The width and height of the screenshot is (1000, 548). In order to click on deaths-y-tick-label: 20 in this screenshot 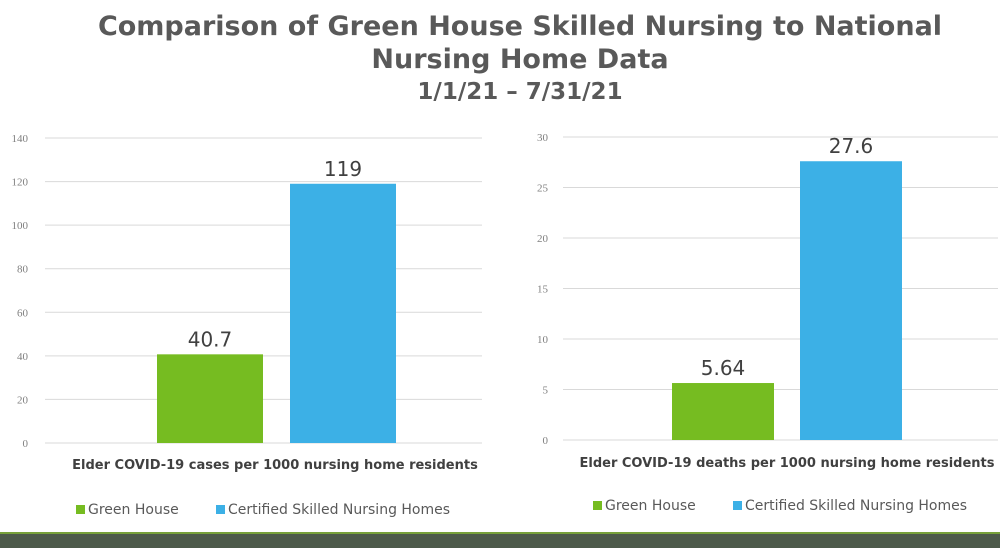, I will do `click(543, 239)`.